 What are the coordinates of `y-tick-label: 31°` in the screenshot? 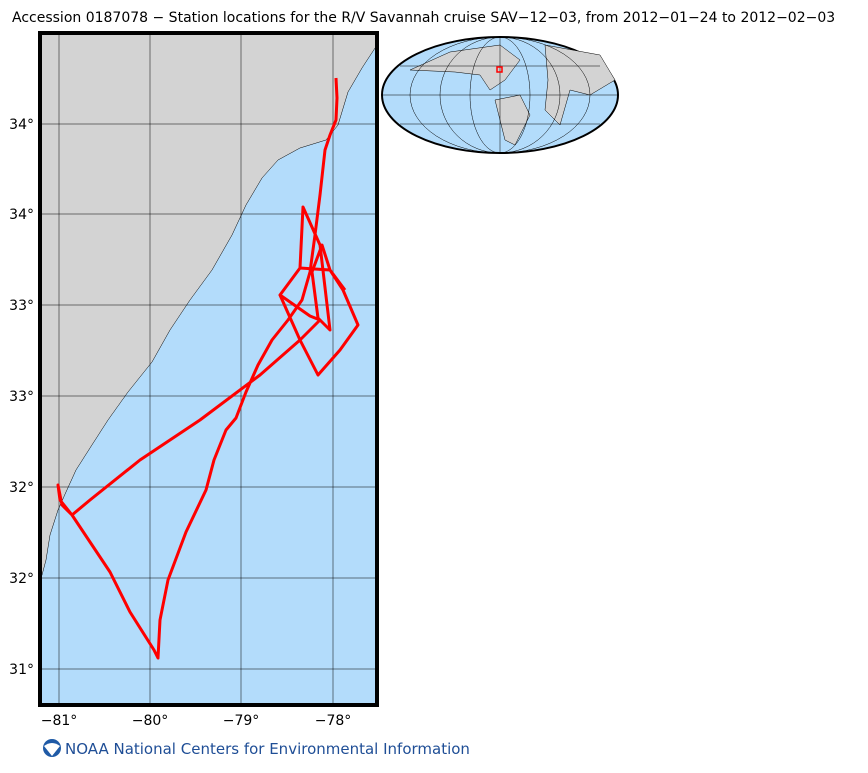 It's located at (21, 670).